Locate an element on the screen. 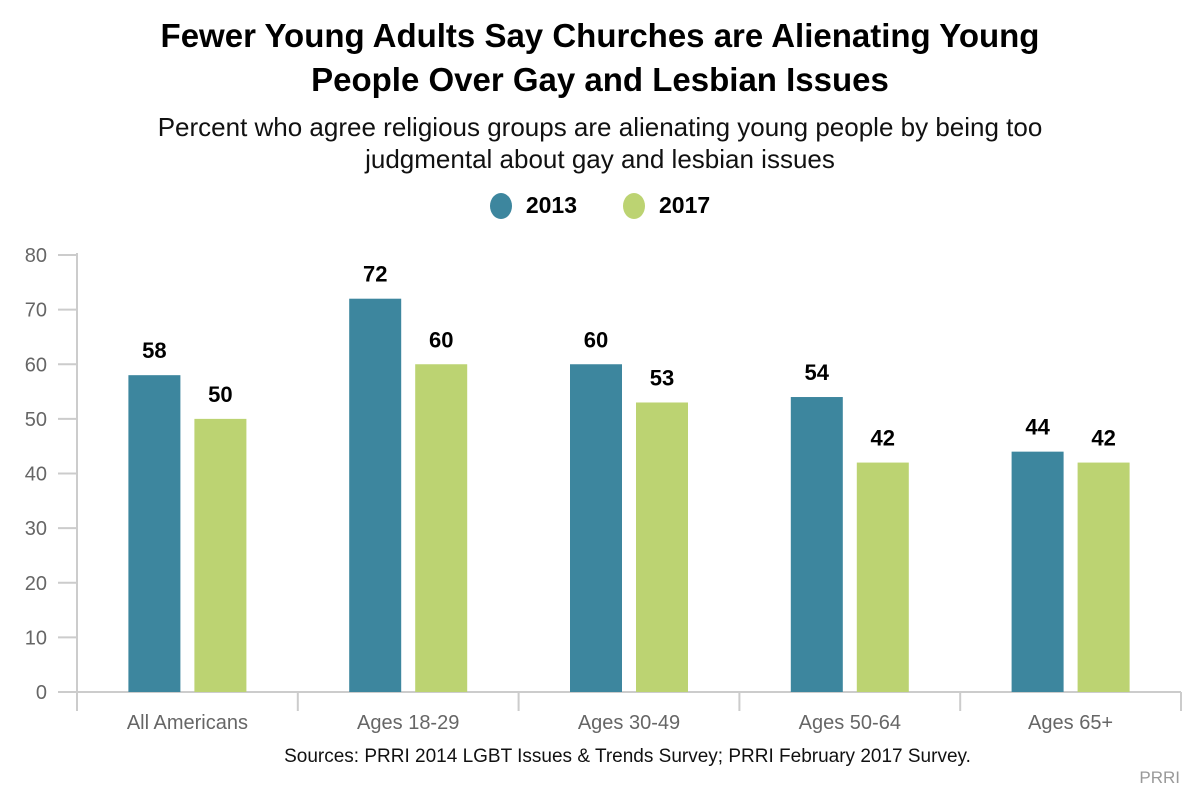  data-label-2013-2: 60 is located at coordinates (596, 339).